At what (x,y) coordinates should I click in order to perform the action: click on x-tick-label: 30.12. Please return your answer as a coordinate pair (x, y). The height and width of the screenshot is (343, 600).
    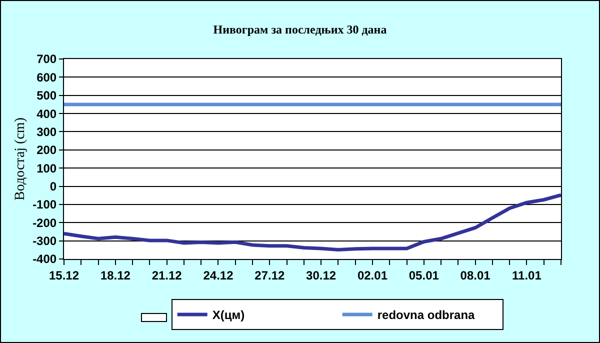
    Looking at the image, I should click on (321, 275).